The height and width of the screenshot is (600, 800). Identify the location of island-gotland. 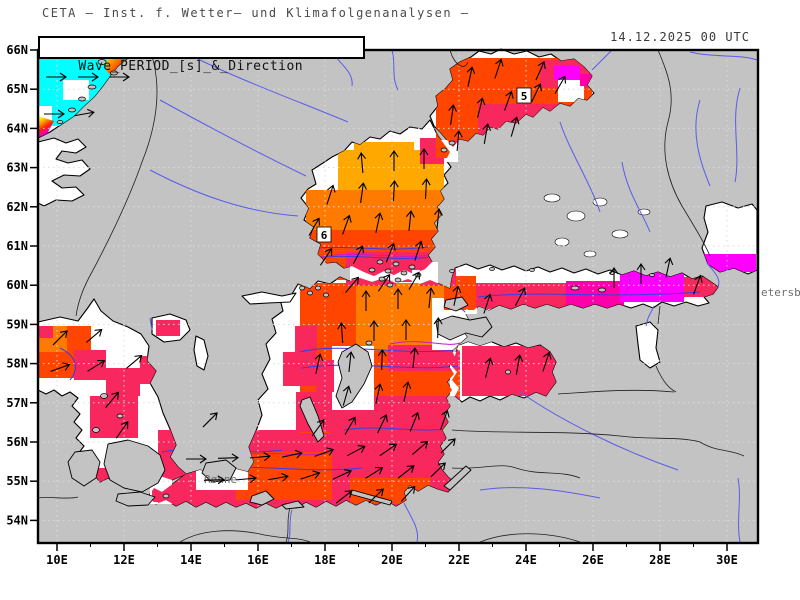
(354, 376).